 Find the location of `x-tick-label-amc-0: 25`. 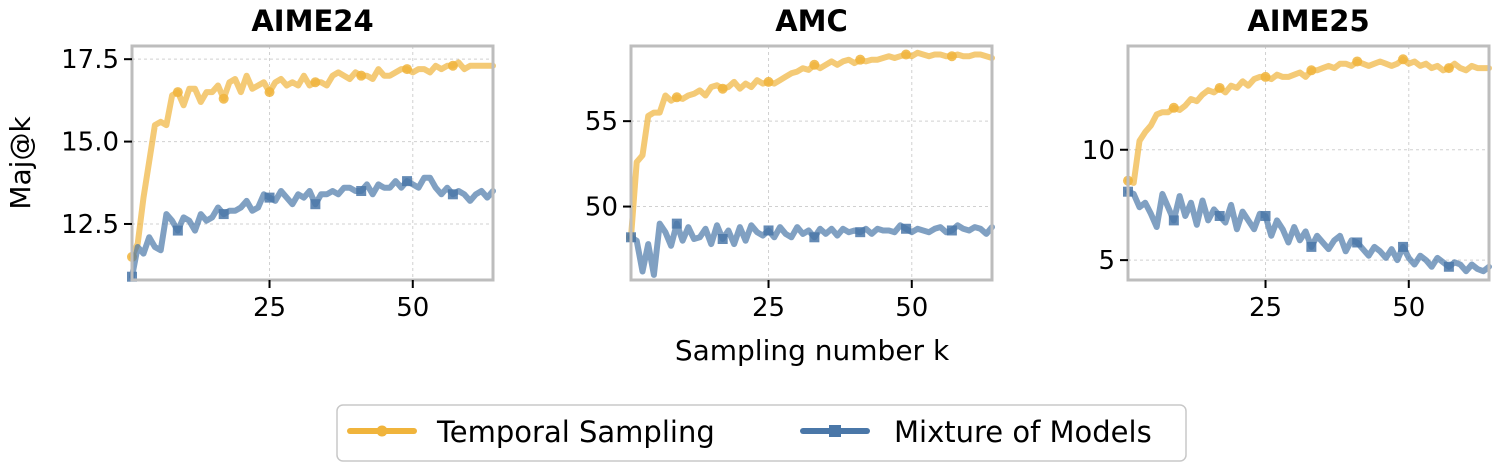

x-tick-label-amc-0: 25 is located at coordinates (768, 308).